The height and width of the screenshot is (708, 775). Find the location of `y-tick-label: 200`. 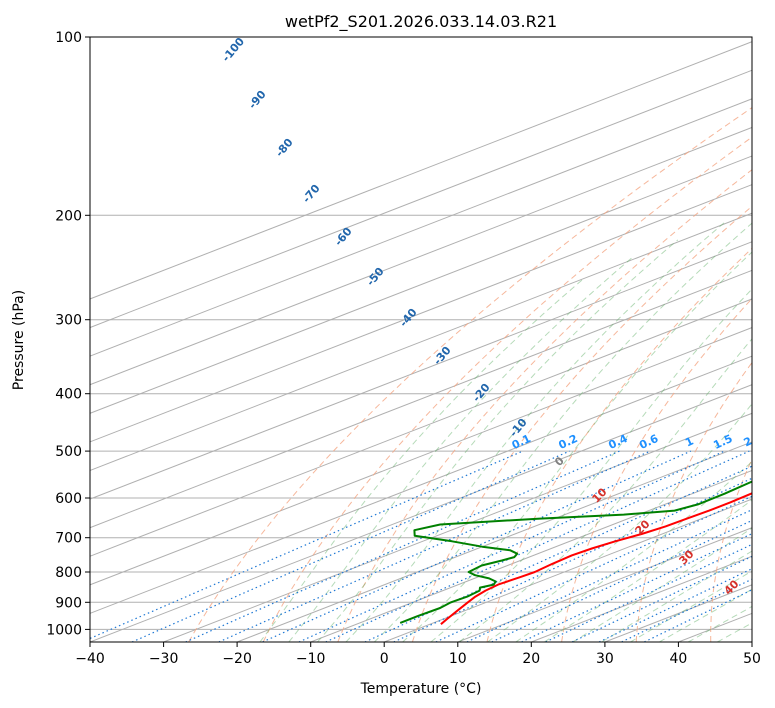

y-tick-label: 200 is located at coordinates (68, 216).